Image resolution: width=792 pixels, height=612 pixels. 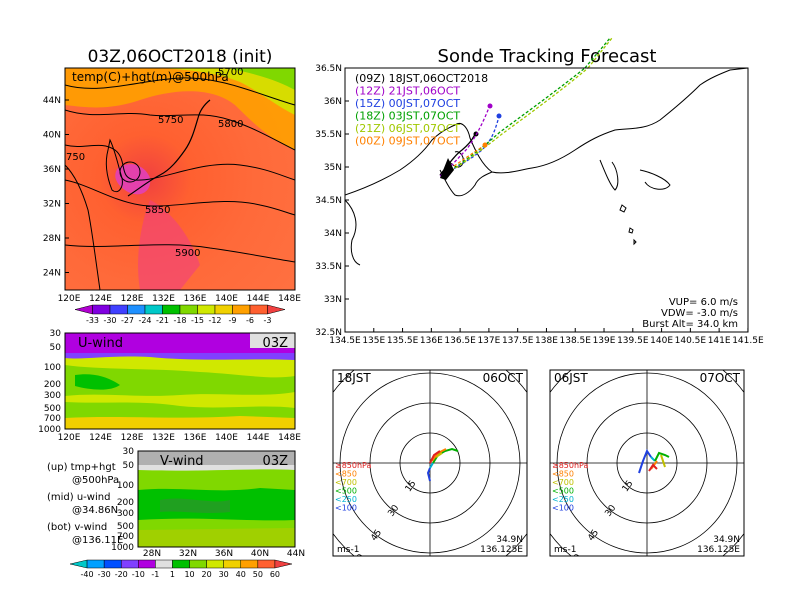 What do you see at coordinates (333, 300) in the screenshot?
I see `sonde-lat-label: 33N` at bounding box center [333, 300].